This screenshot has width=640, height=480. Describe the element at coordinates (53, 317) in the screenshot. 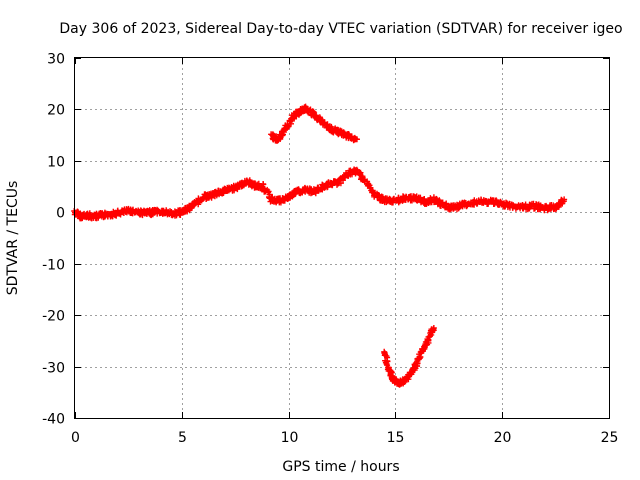

I see `y-tick-label: -20` at that location.